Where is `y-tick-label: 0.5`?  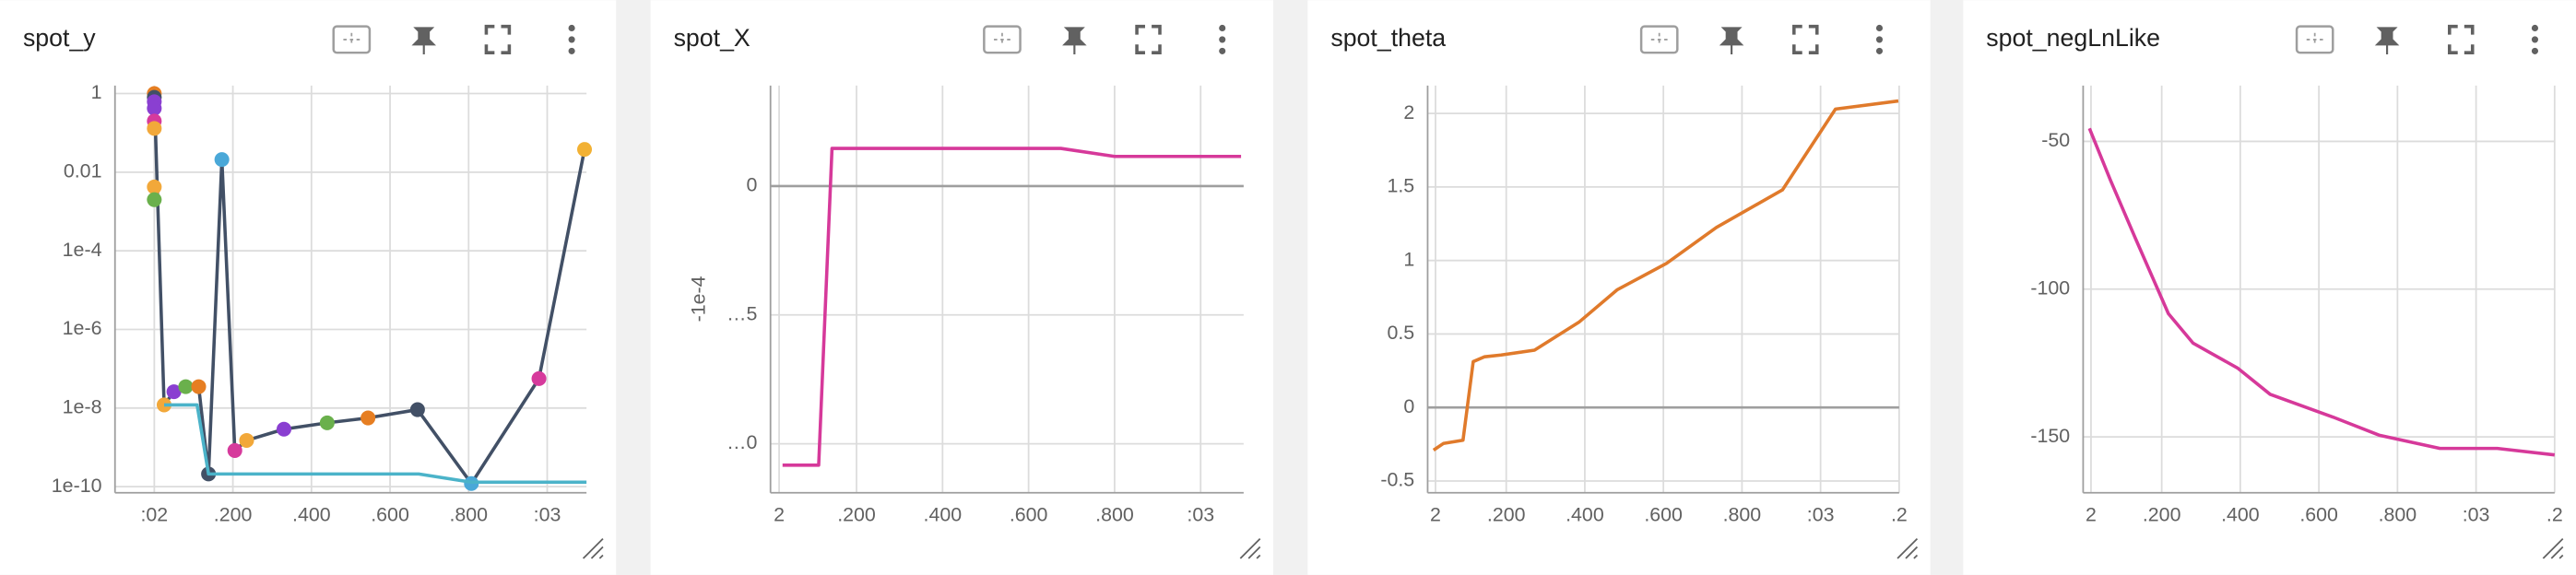
y-tick-label: 0.5 is located at coordinates (1400, 333).